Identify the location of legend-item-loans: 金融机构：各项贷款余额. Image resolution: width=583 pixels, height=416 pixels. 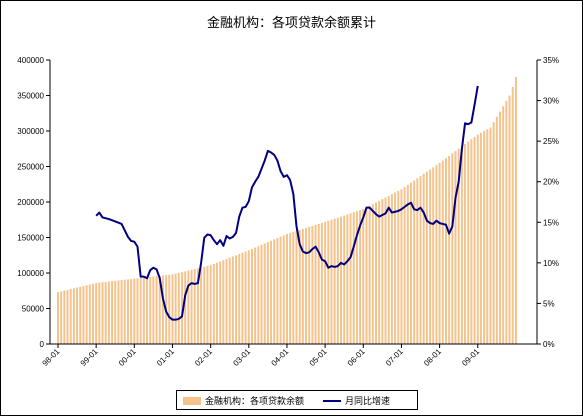
(243, 400).